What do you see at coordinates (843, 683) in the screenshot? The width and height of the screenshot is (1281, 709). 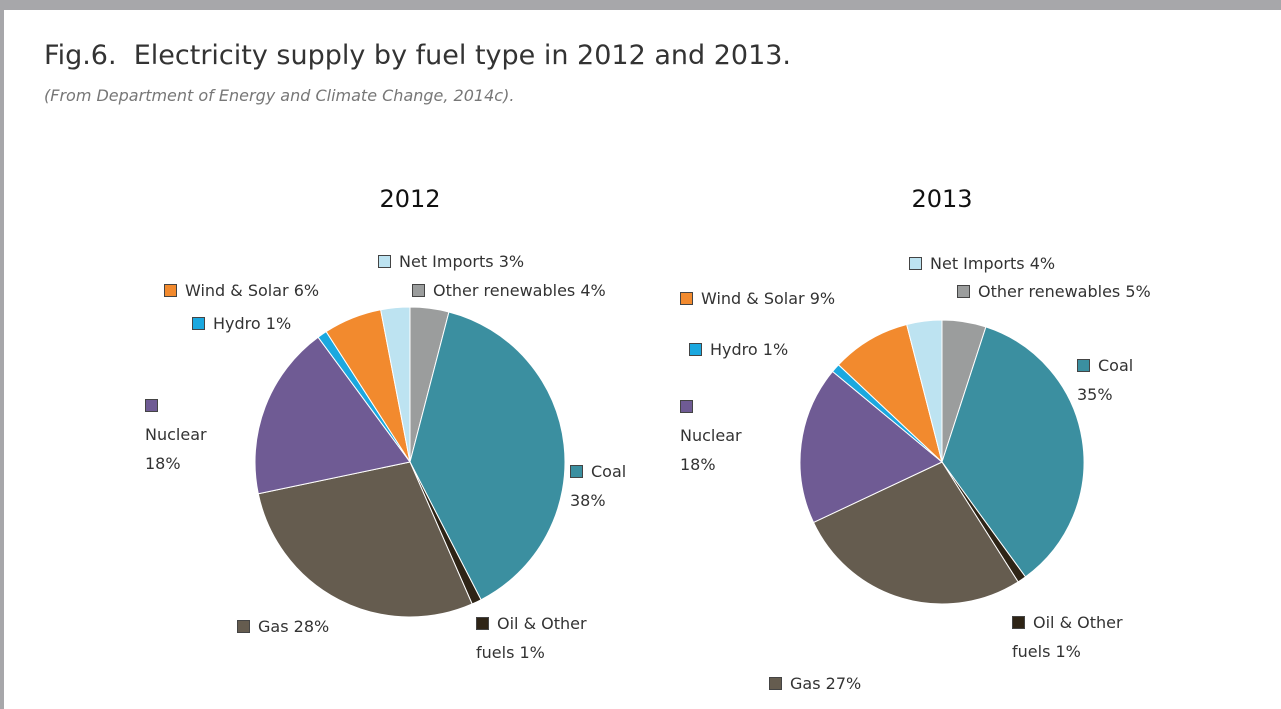 I see `value-label: 27%` at bounding box center [843, 683].